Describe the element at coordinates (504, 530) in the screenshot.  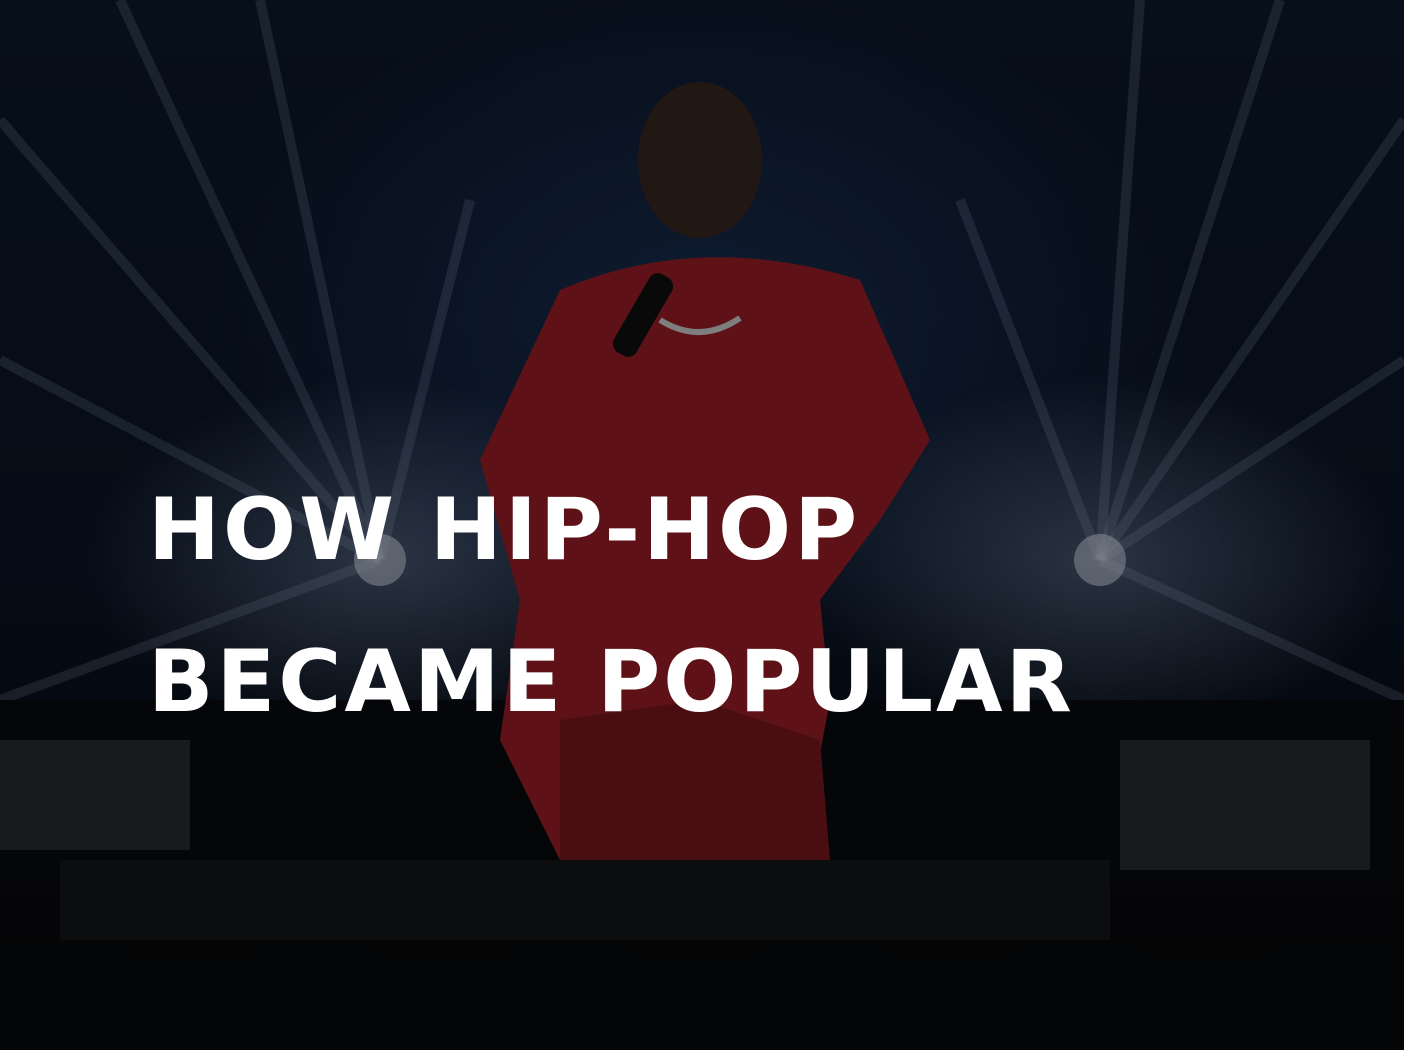
I see `headline-line-1: HOW HIP-HOP` at that location.